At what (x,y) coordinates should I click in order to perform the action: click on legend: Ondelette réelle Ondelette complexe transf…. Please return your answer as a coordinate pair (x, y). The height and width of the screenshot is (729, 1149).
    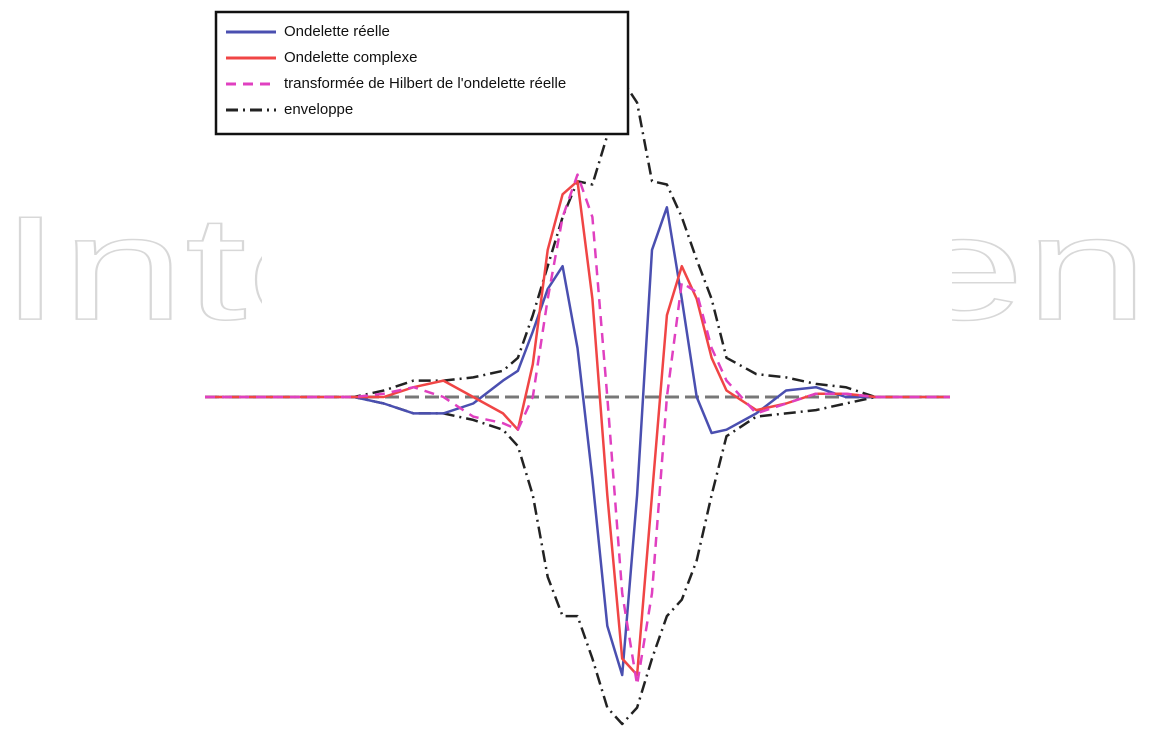
    Looking at the image, I should click on (422, 73).